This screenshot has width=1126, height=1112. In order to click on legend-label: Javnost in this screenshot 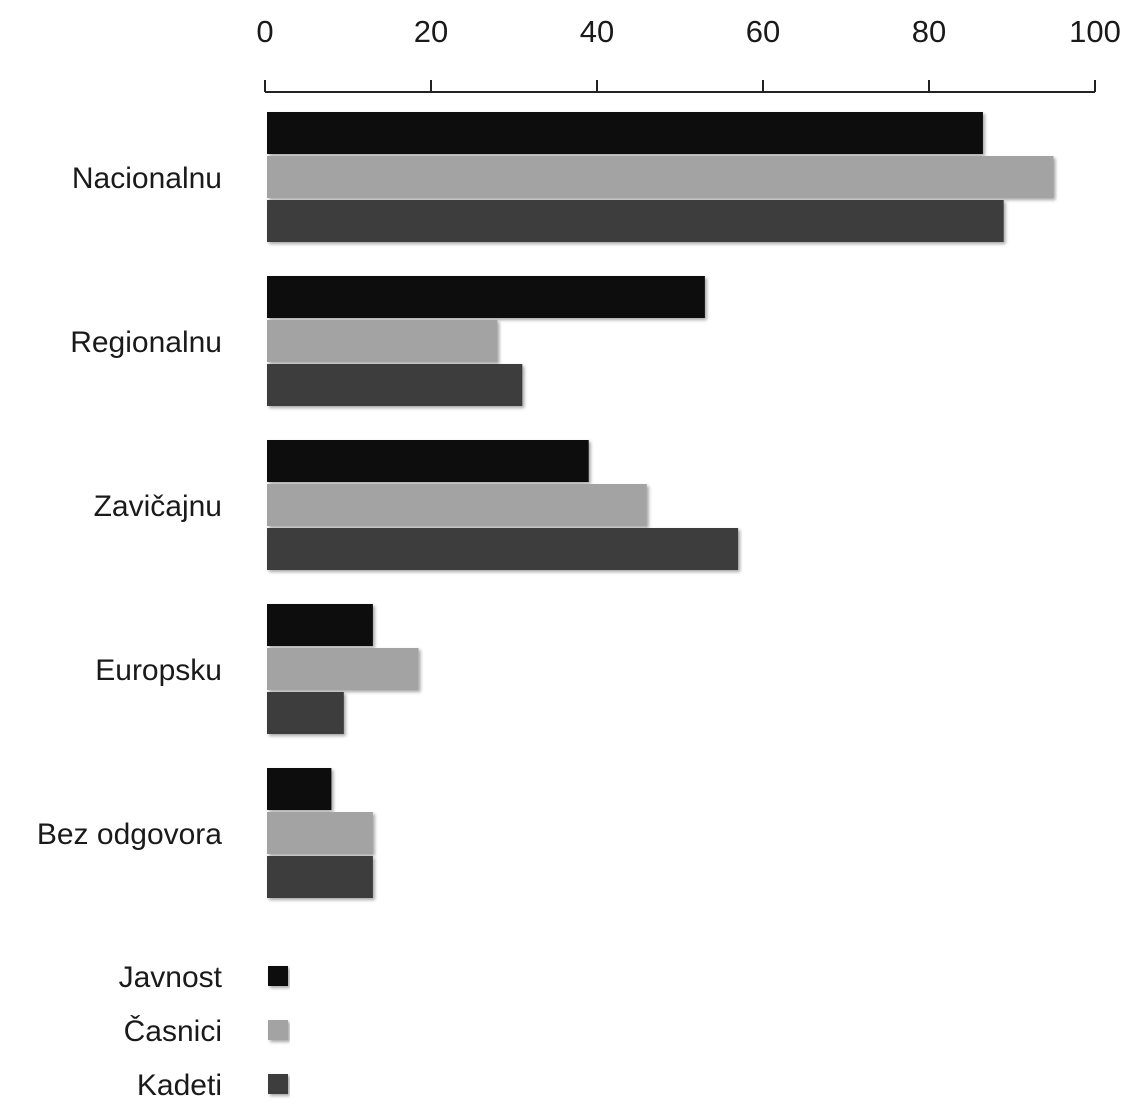, I will do `click(171, 977)`.